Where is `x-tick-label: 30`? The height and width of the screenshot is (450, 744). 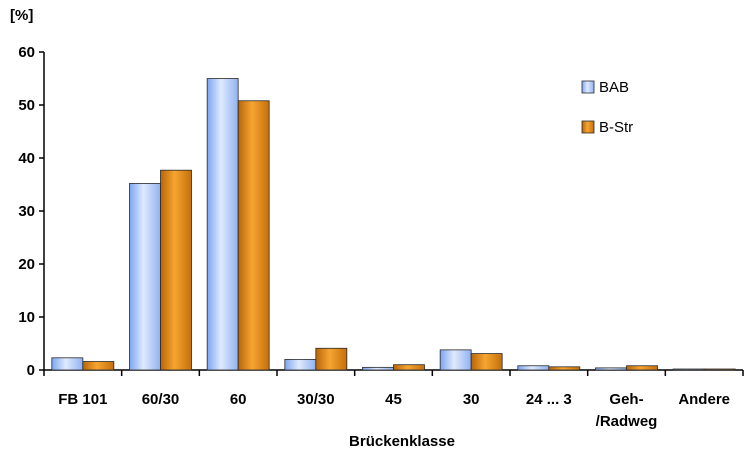
x-tick-label: 30 is located at coordinates (471, 399).